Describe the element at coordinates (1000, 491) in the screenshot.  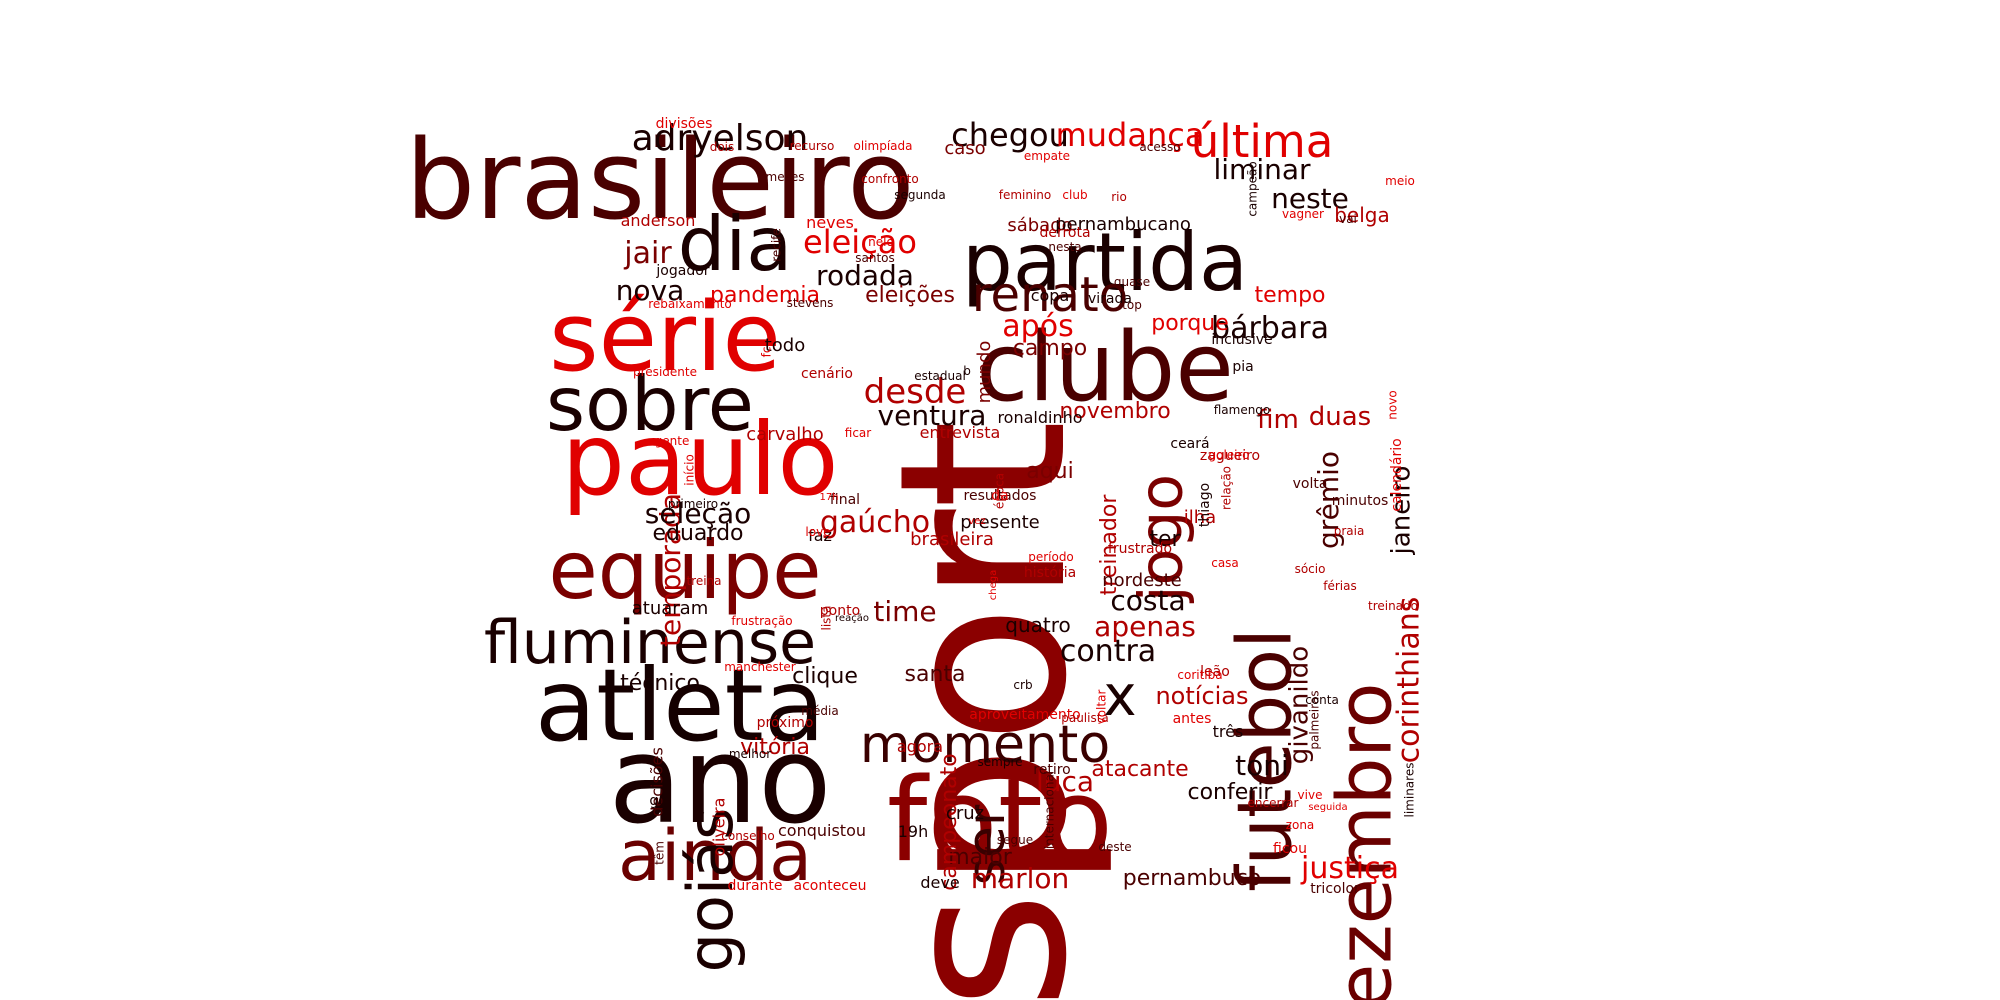
I see `word: época` at that location.